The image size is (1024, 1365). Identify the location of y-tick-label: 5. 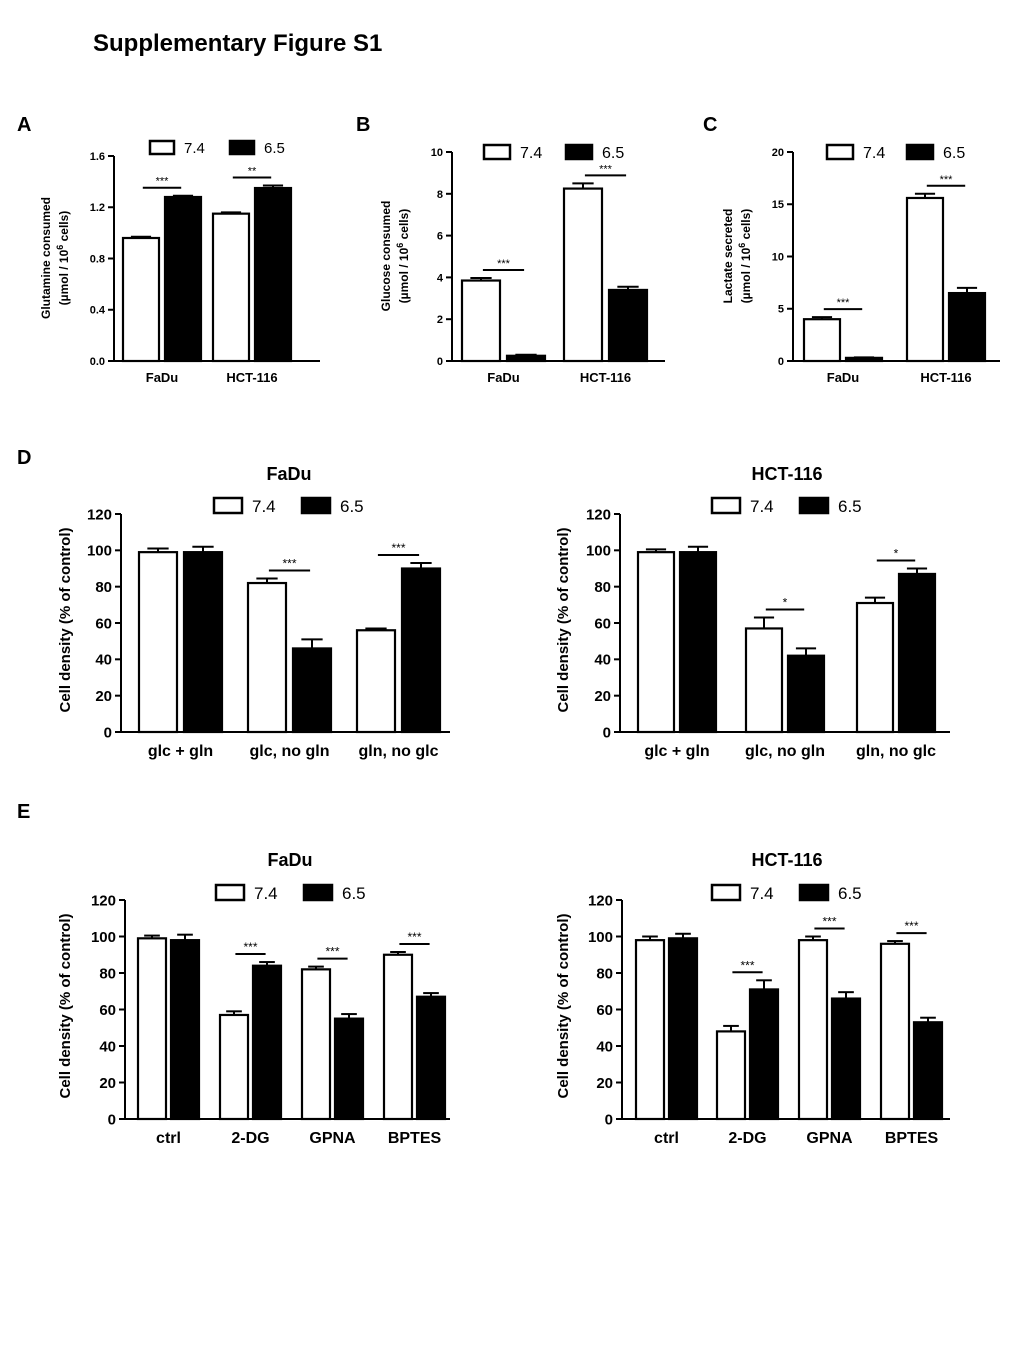
(781, 310).